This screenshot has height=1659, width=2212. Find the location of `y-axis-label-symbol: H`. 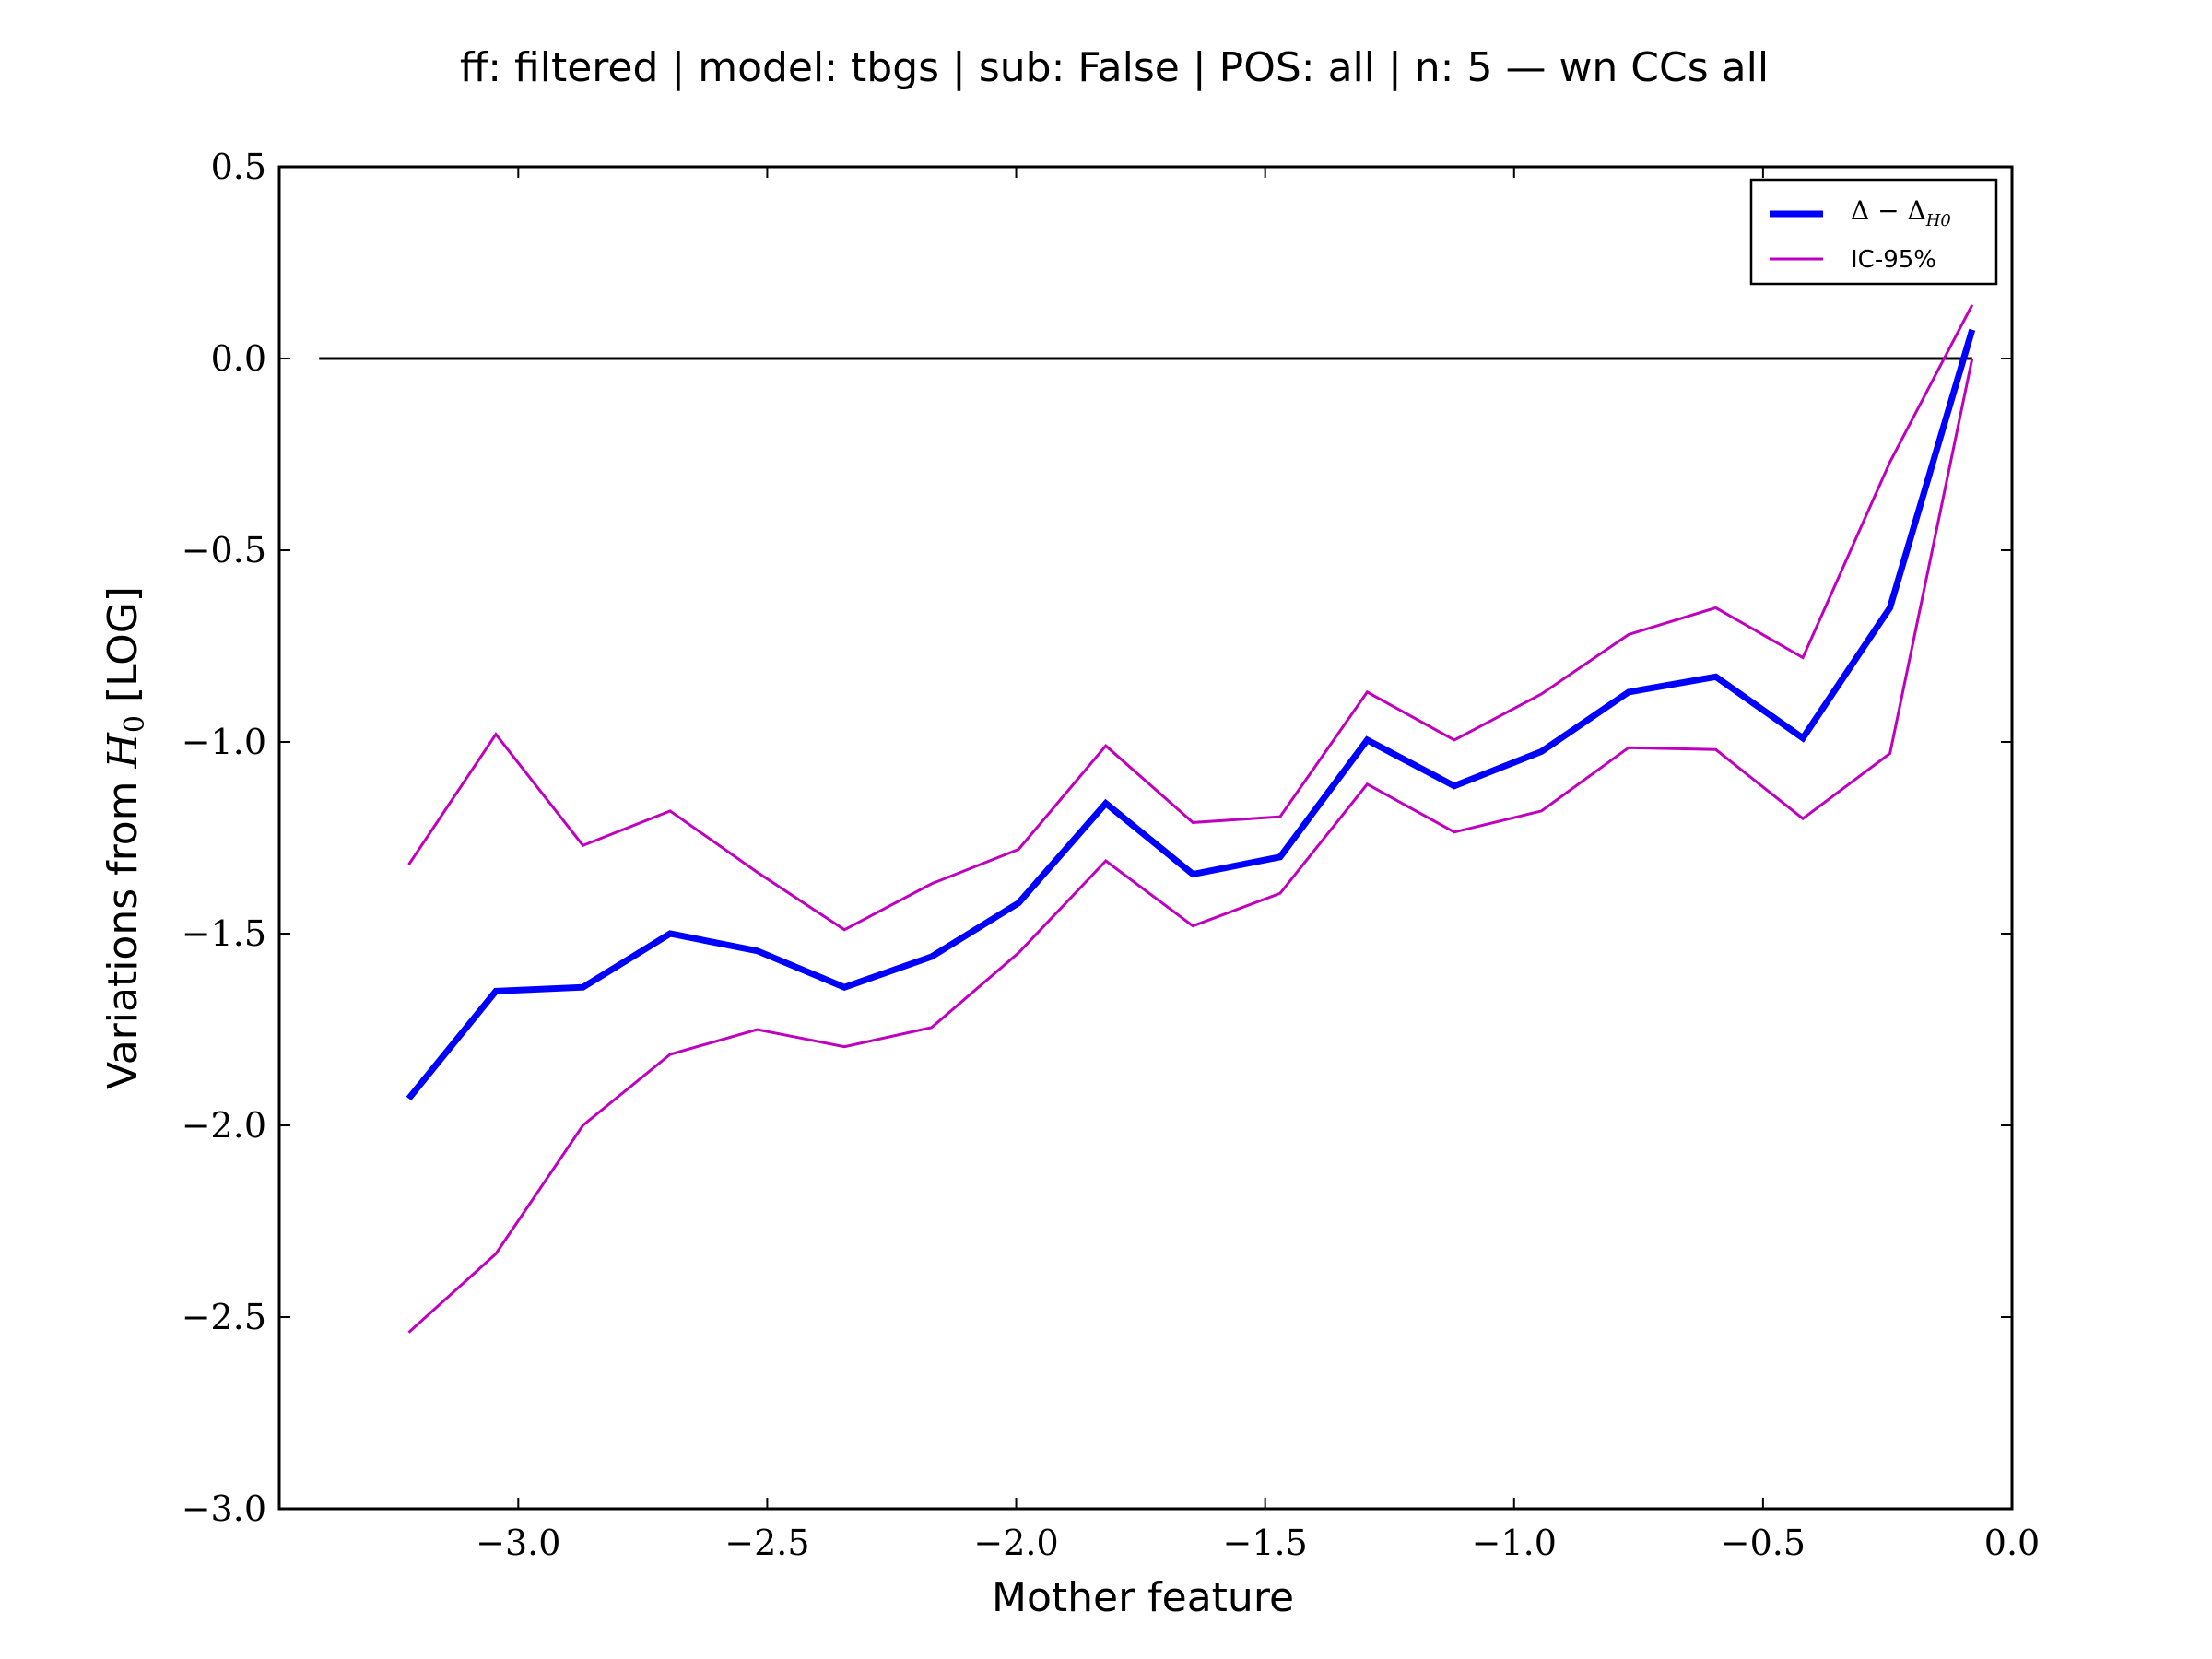

y-axis-label-symbol: H is located at coordinates (123, 750).